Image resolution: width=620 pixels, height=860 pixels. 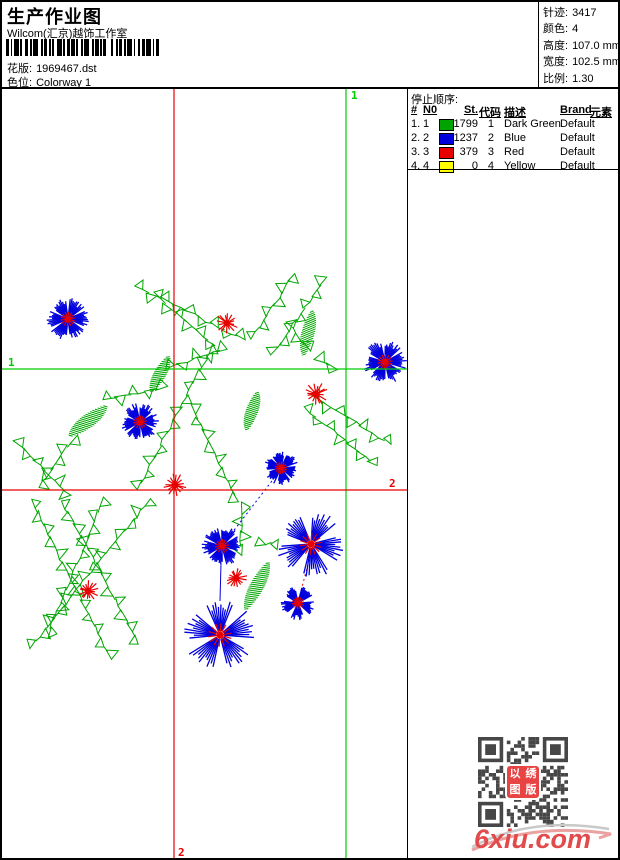 What do you see at coordinates (515, 790) in the screenshot?
I see `qr-logo-char: 图` at bounding box center [515, 790].